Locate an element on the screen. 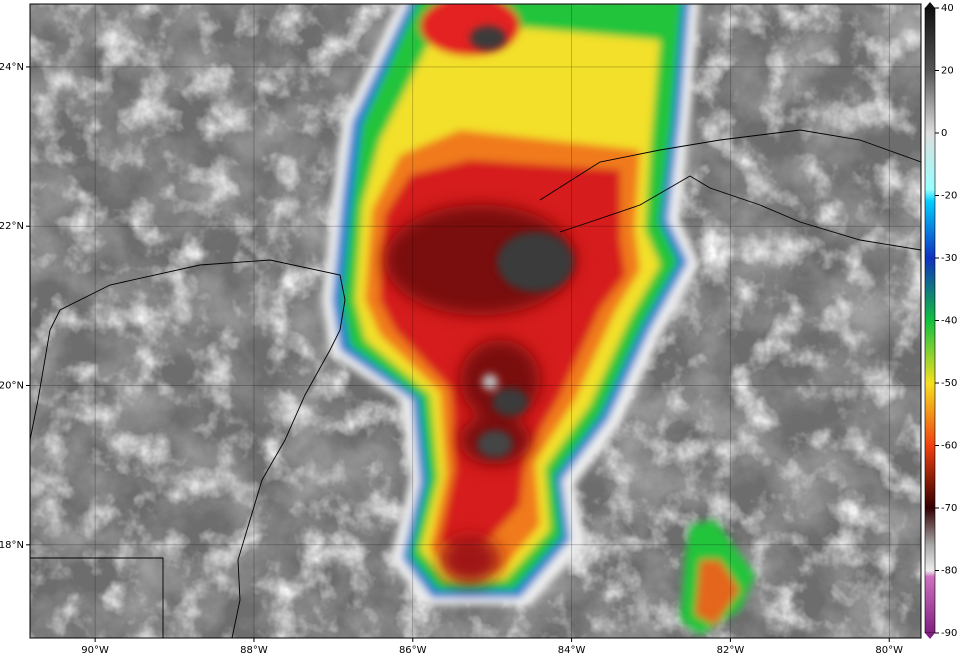  x-tick-label: 80°W is located at coordinates (889, 650).